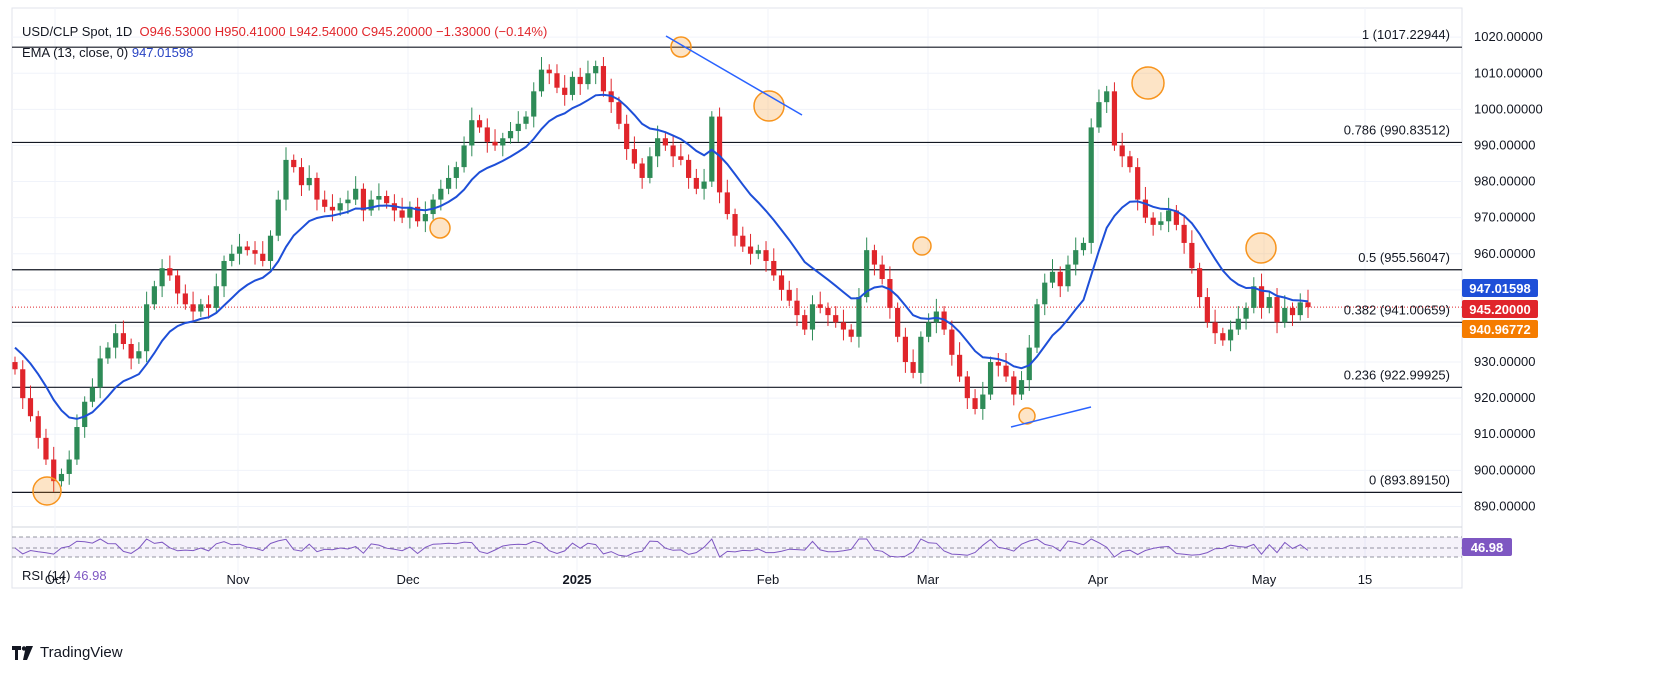  Describe the element at coordinates (75, 52) in the screenshot. I see `ema-label: EMA (13, close, 0)` at that location.